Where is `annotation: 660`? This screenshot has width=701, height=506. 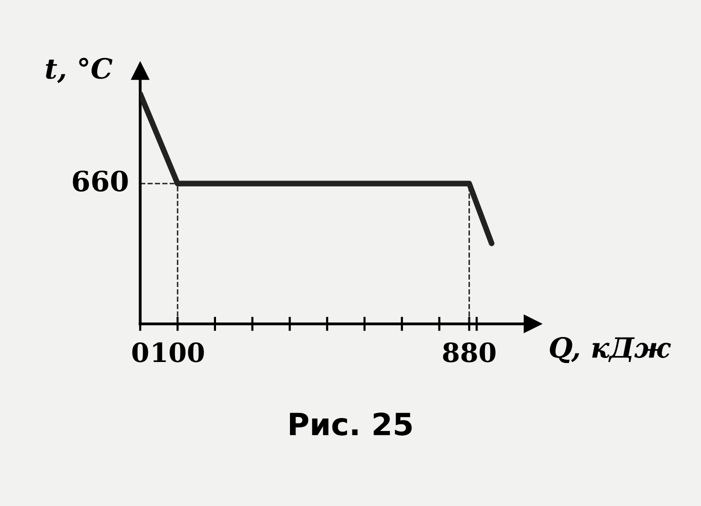 annotation: 660 is located at coordinates (100, 181).